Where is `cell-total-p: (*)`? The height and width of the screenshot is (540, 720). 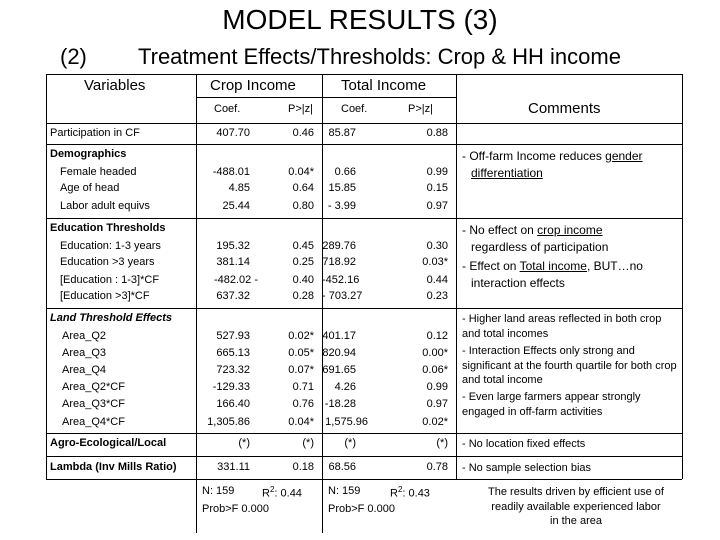
cell-total-p: (*) is located at coordinates (442, 443).